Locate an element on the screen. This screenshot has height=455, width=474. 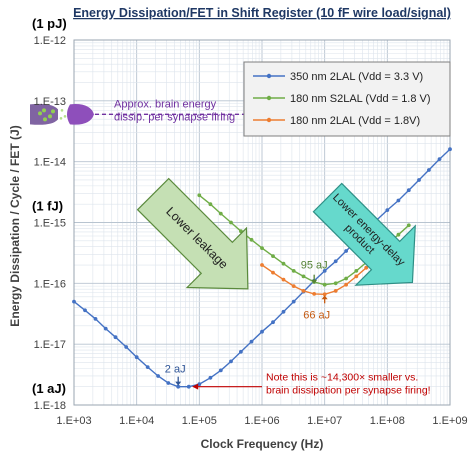
brain-energy-label: Approx. brain energy is located at coordinates (165, 104).